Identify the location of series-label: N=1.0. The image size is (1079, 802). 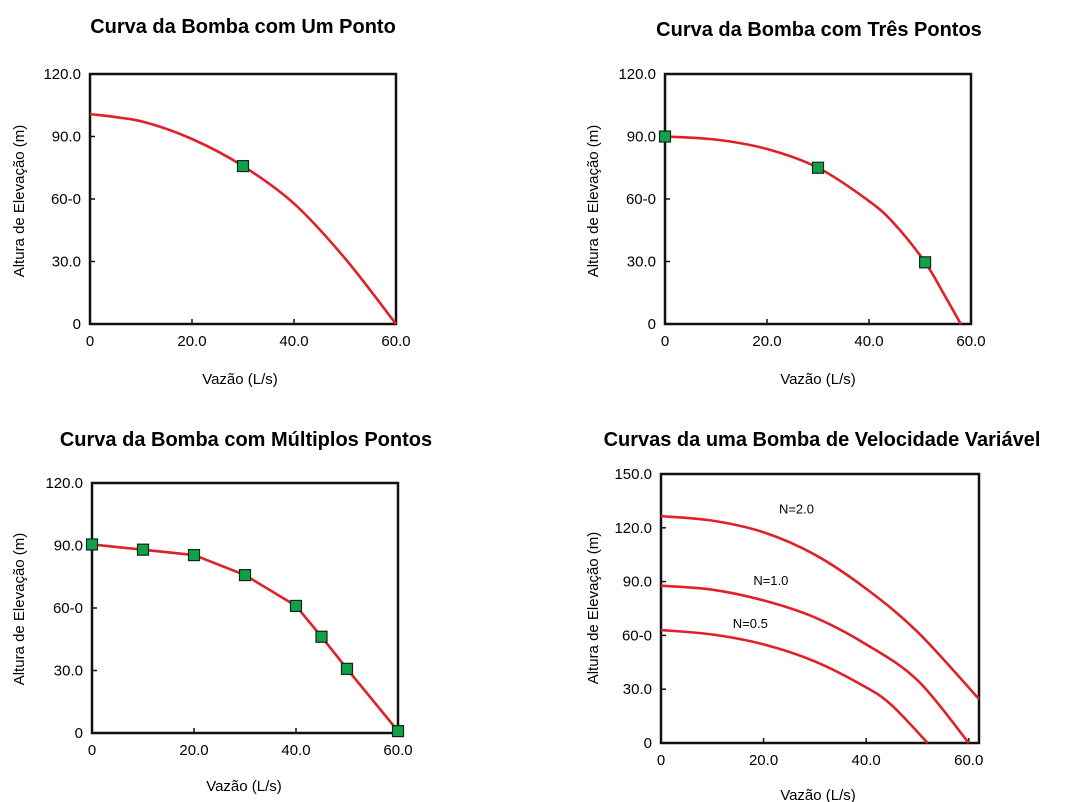
(770, 580).